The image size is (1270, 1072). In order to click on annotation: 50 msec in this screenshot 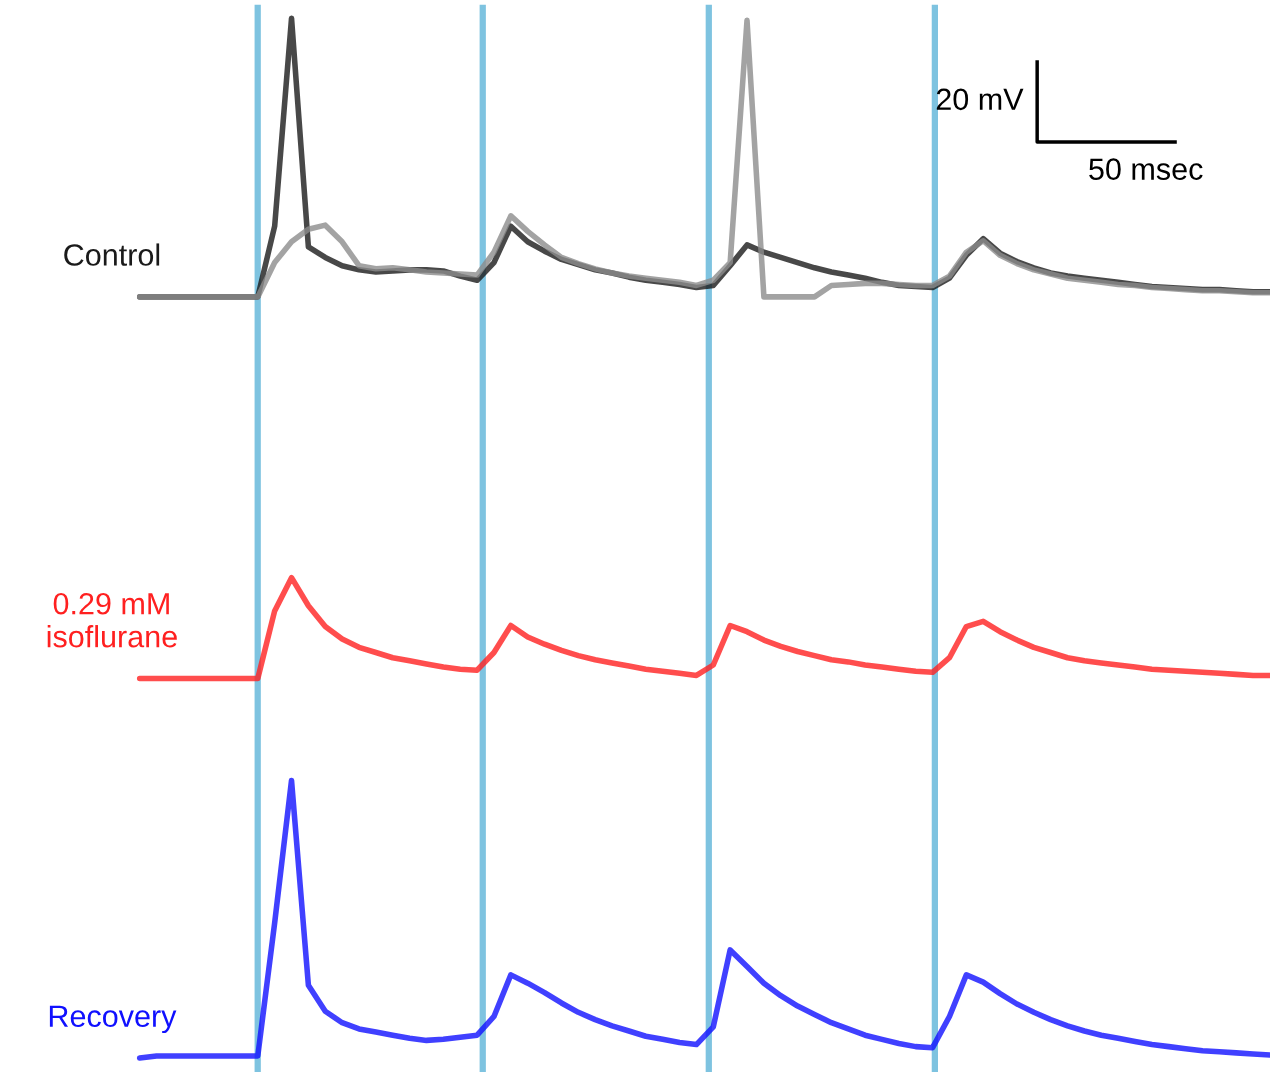, I will do `click(1146, 169)`.